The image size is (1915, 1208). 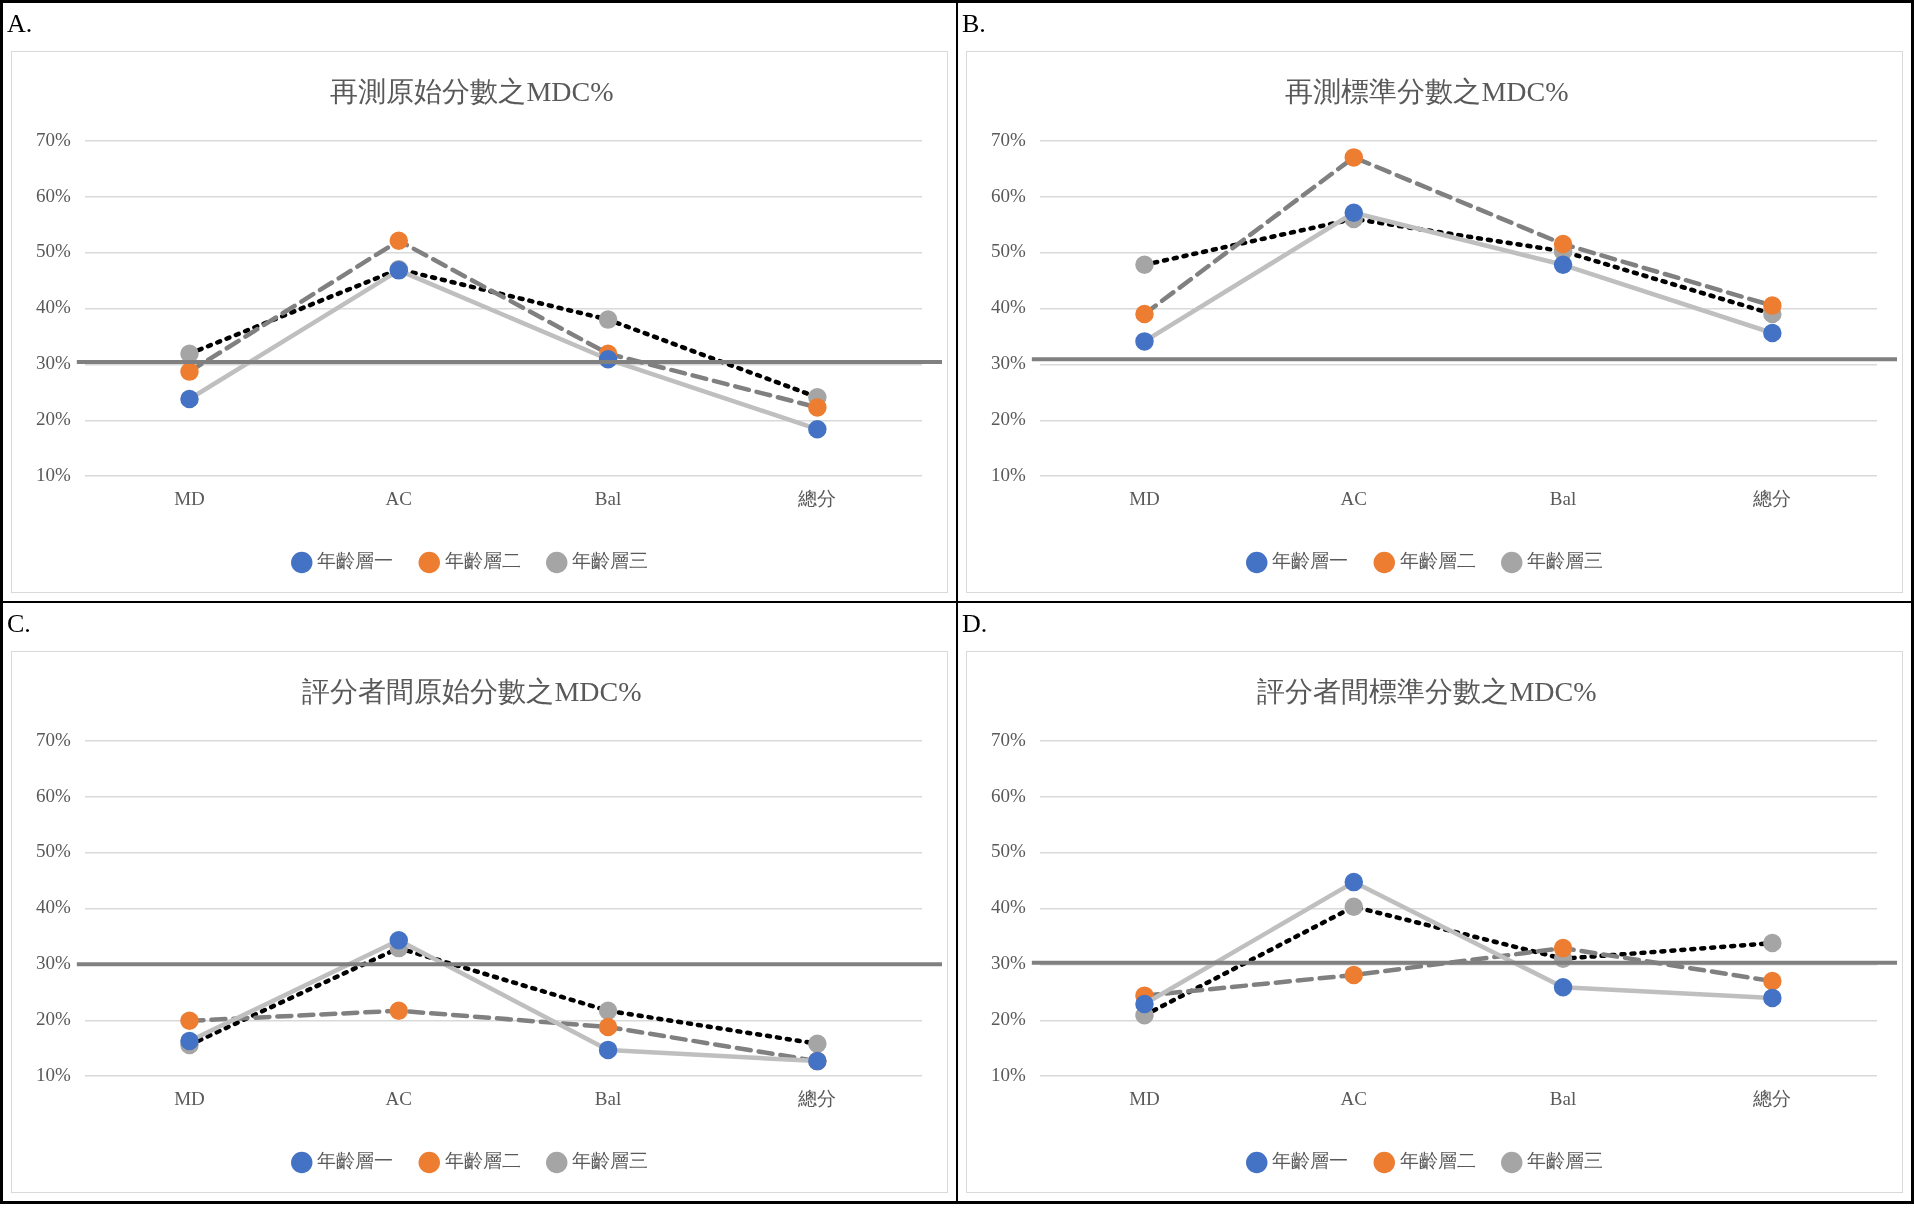 I want to click on chart-title: 評分者間標準分數之MDC%, so click(x=1427, y=692).